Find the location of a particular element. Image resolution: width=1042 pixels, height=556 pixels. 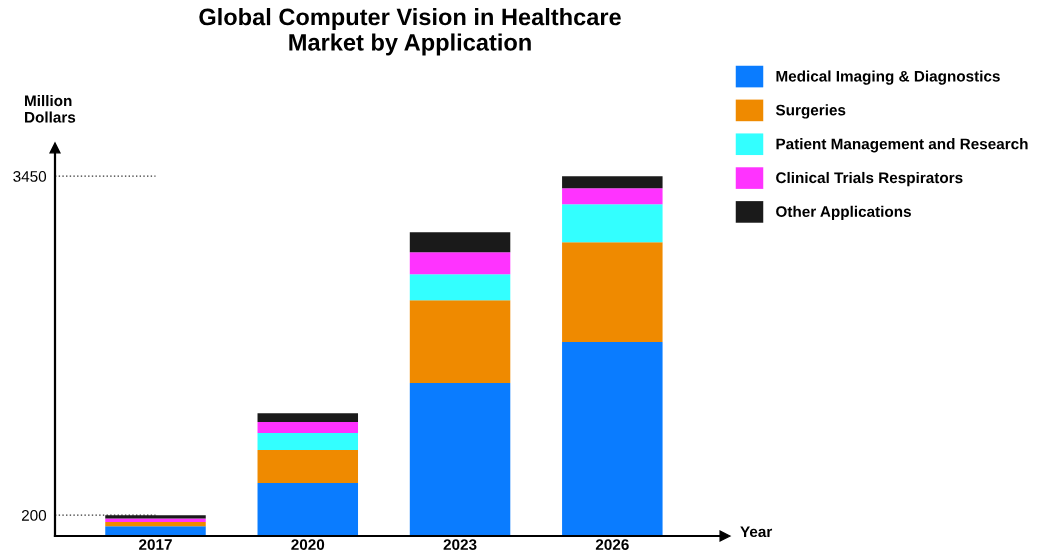

x-tick-label: 2020 is located at coordinates (308, 544).